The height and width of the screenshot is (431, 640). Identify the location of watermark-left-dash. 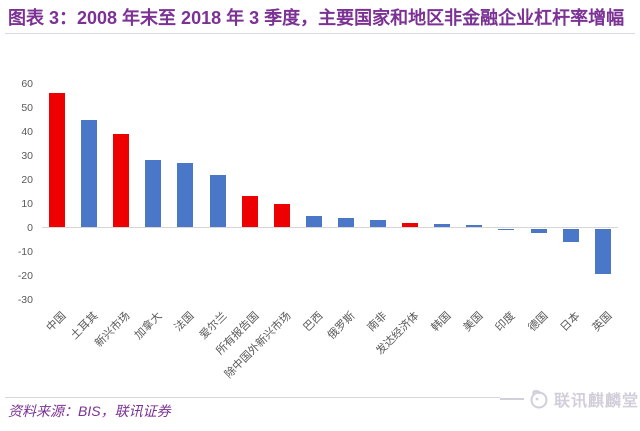
(512, 399).